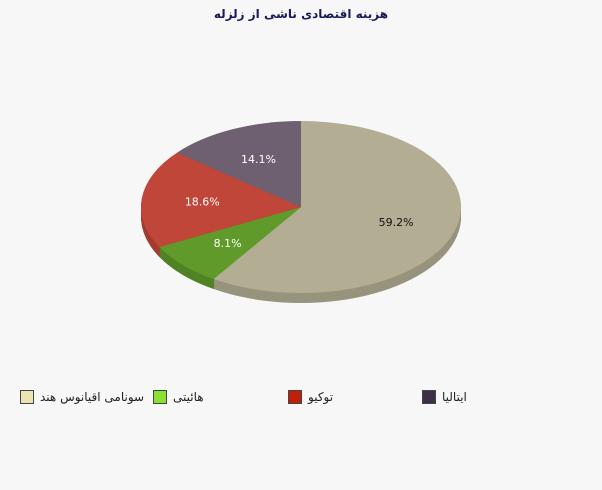  I want to click on slice-label: 59.2%, so click(396, 222).